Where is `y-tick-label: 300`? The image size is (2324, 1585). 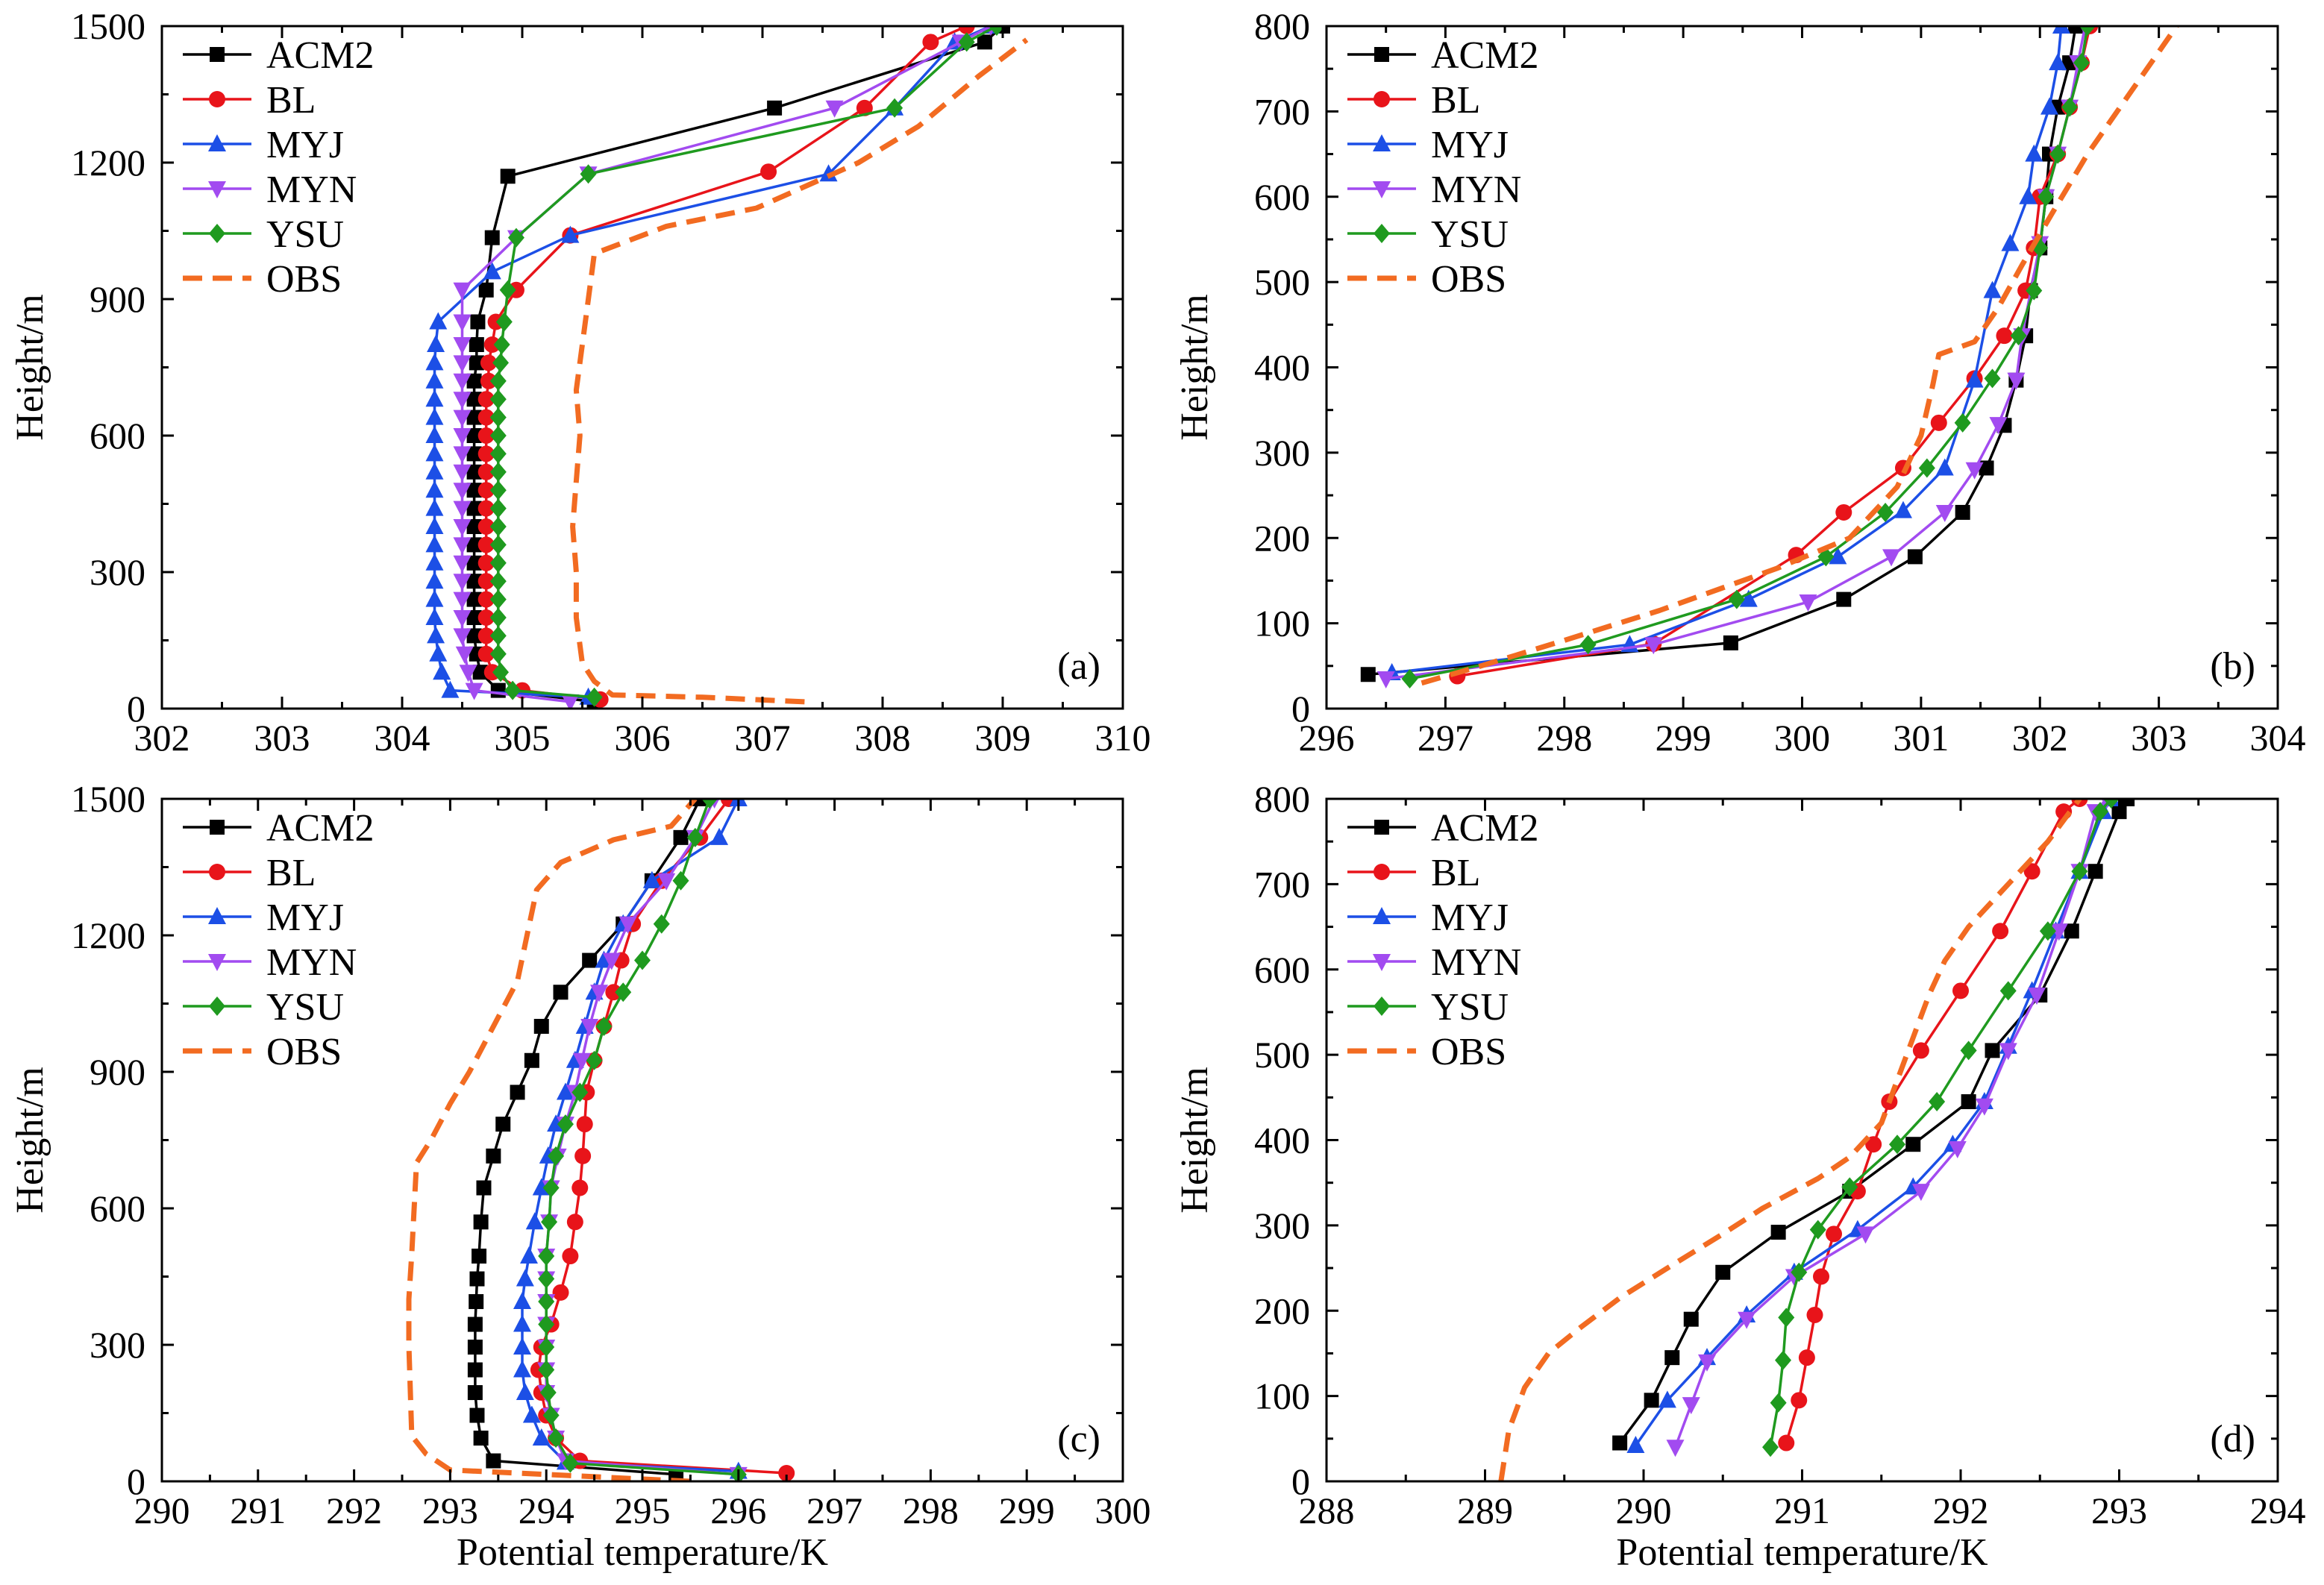
y-tick-label: 300 is located at coordinates (1282, 1225).